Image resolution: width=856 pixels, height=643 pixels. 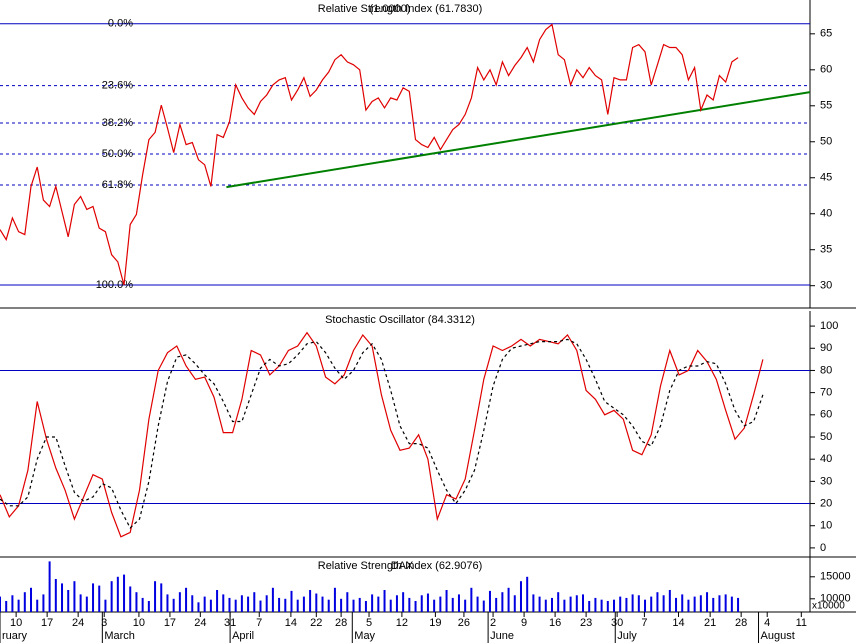 I want to click on panel-overlay-text: (1.0000), so click(x=390, y=9).